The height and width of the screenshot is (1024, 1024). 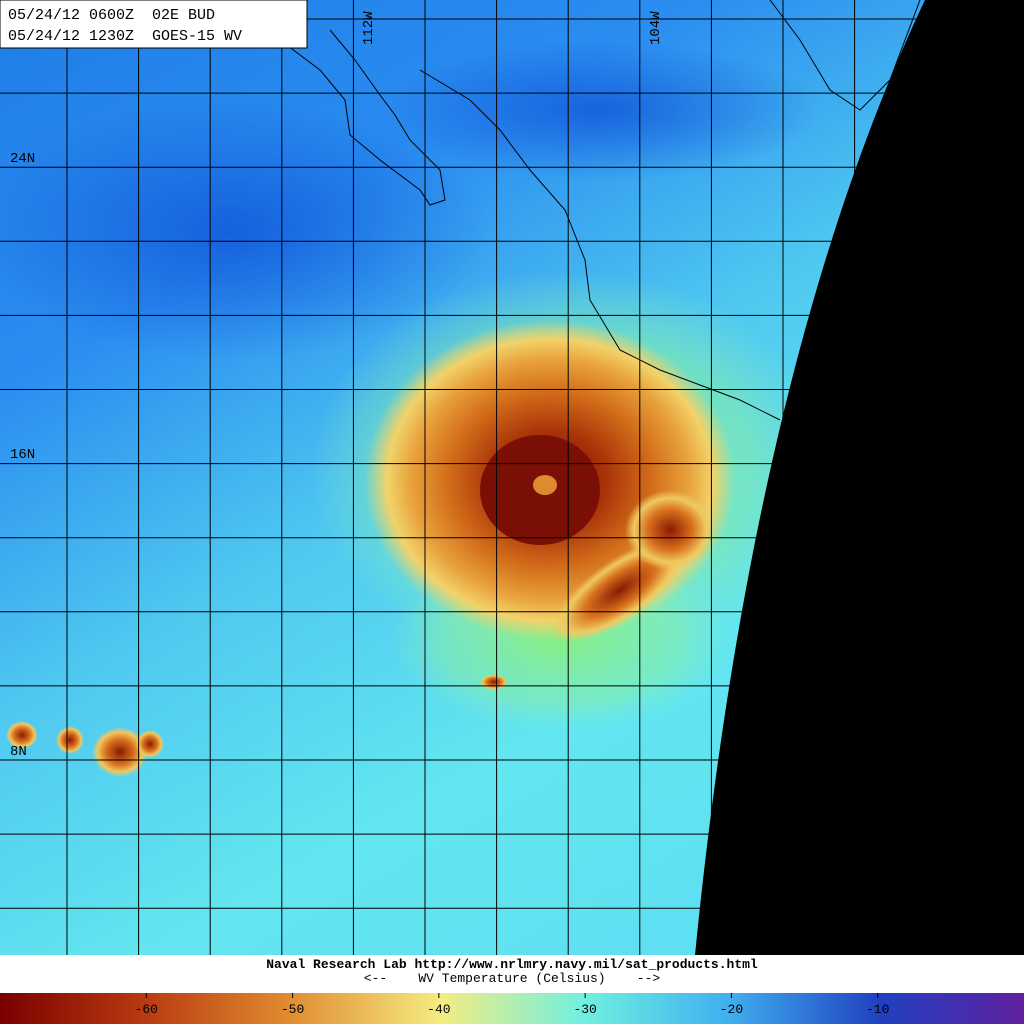 I want to click on colorbar-tick-label: -30, so click(x=584, y=1009).